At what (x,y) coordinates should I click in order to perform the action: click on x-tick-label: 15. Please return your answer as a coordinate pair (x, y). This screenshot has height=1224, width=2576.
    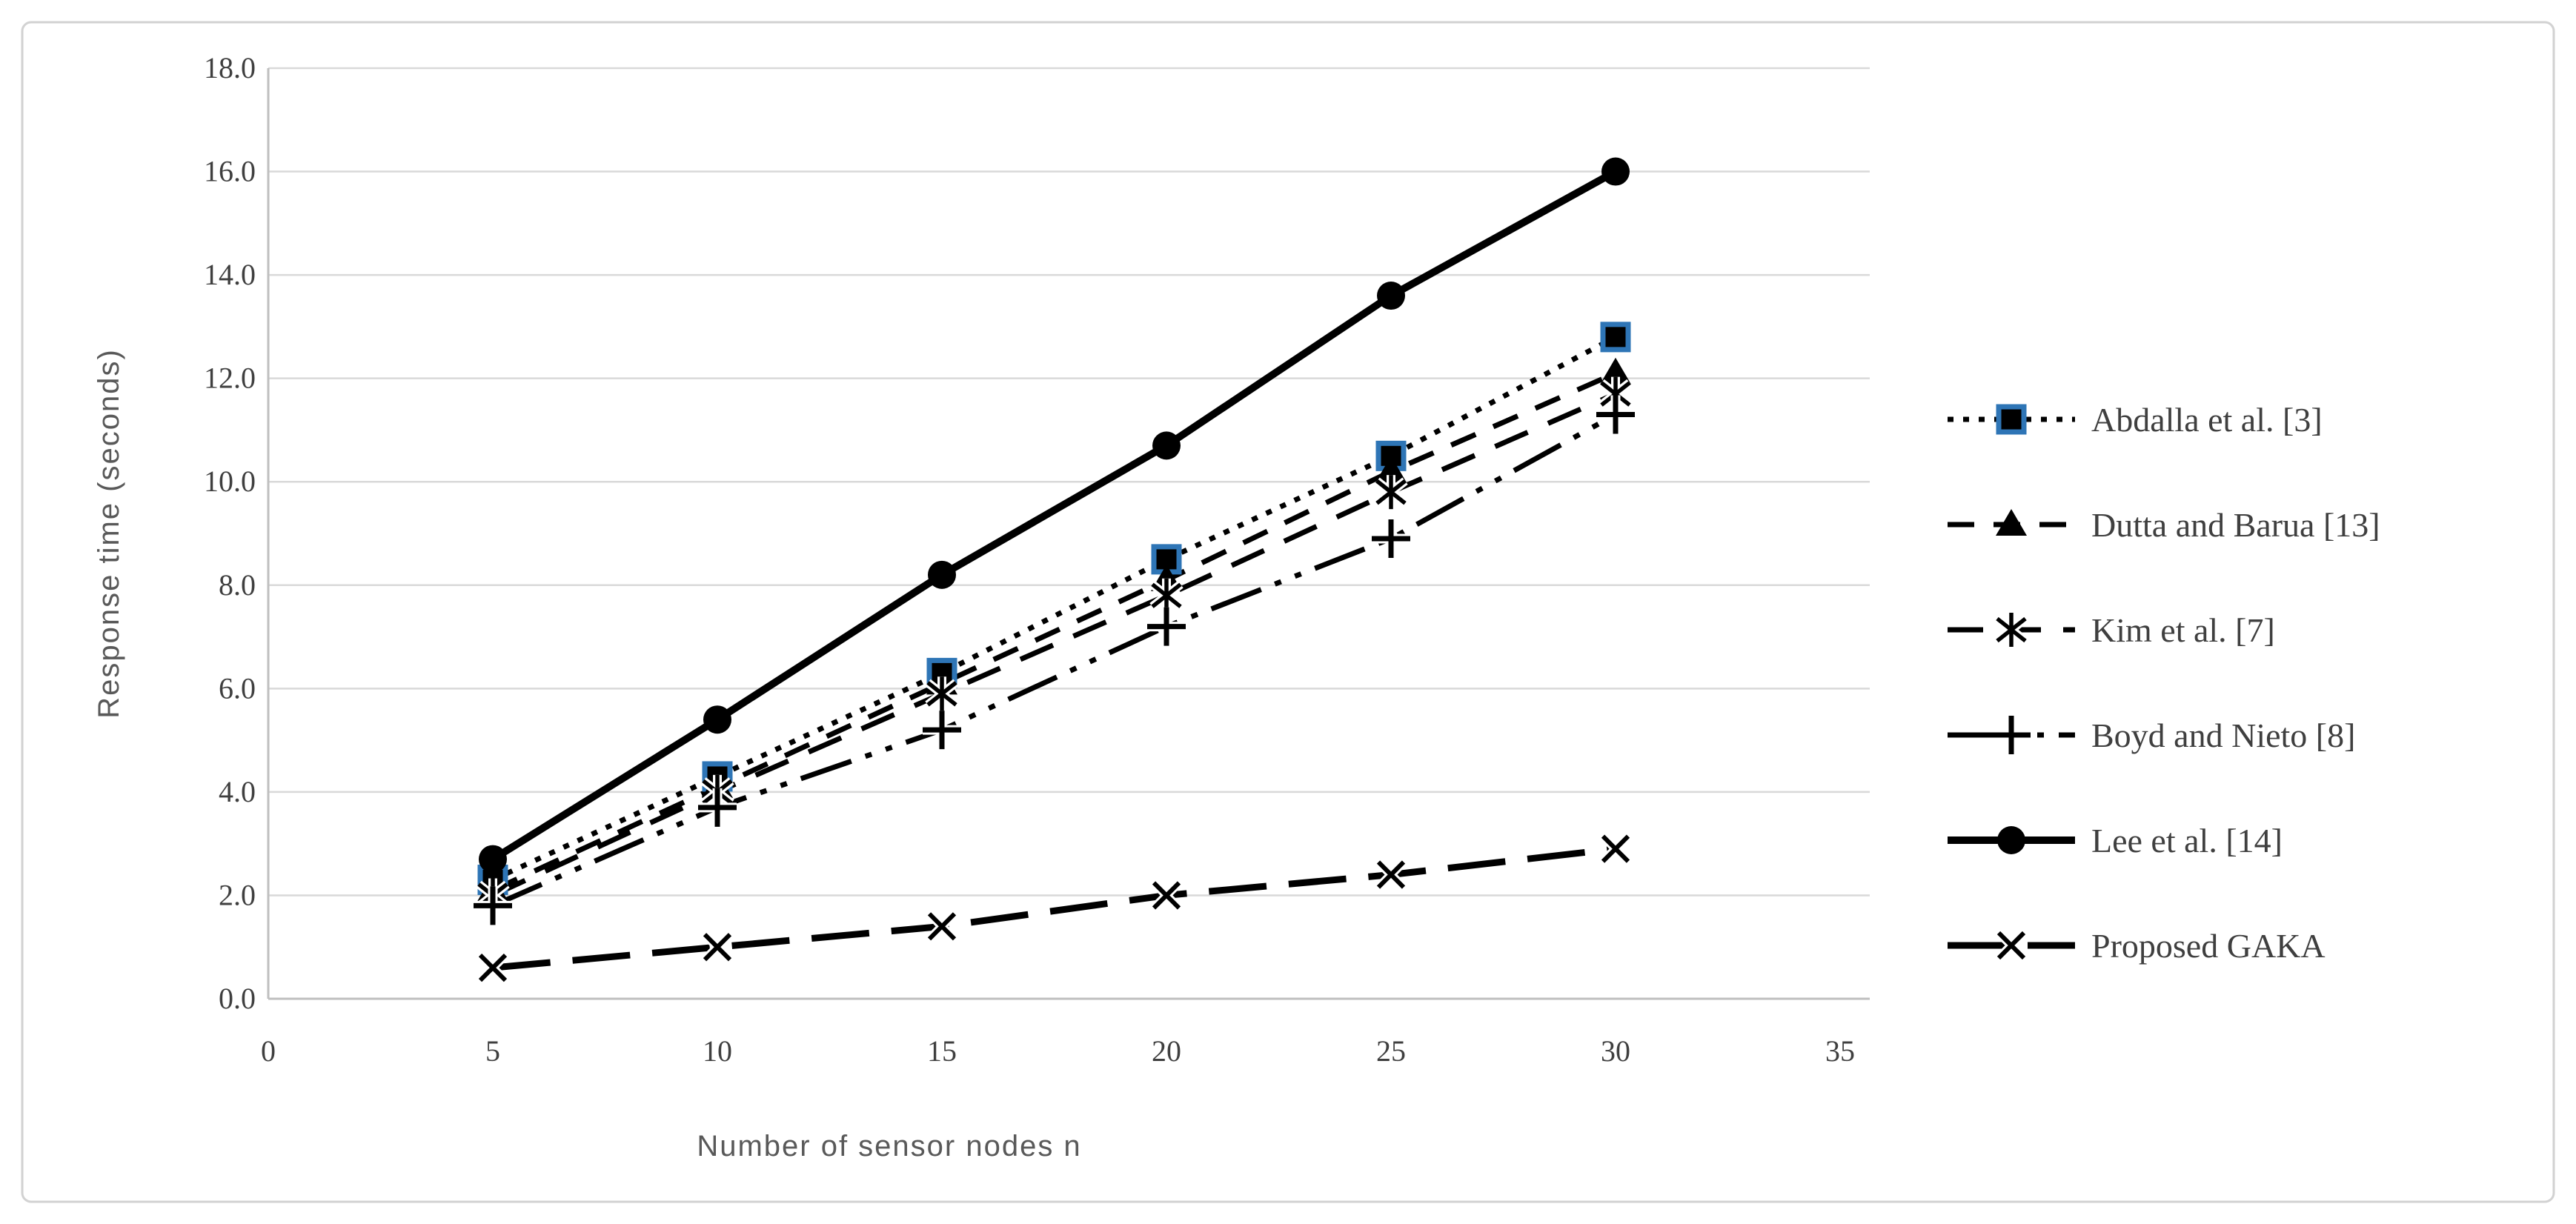
    Looking at the image, I should click on (942, 1051).